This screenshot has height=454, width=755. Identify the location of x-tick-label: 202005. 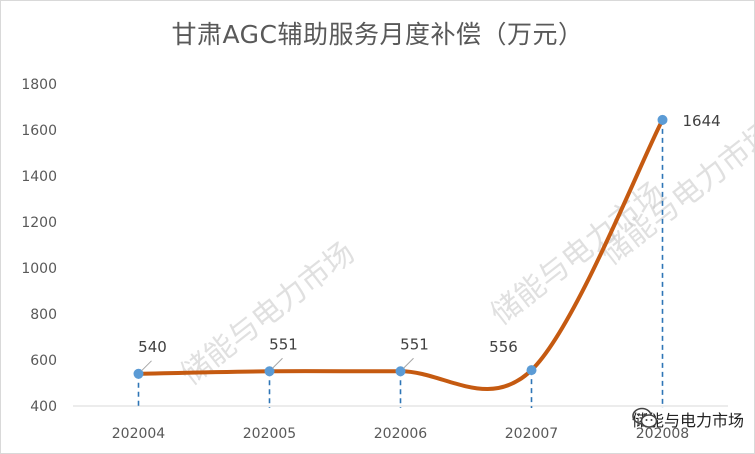
(269, 434).